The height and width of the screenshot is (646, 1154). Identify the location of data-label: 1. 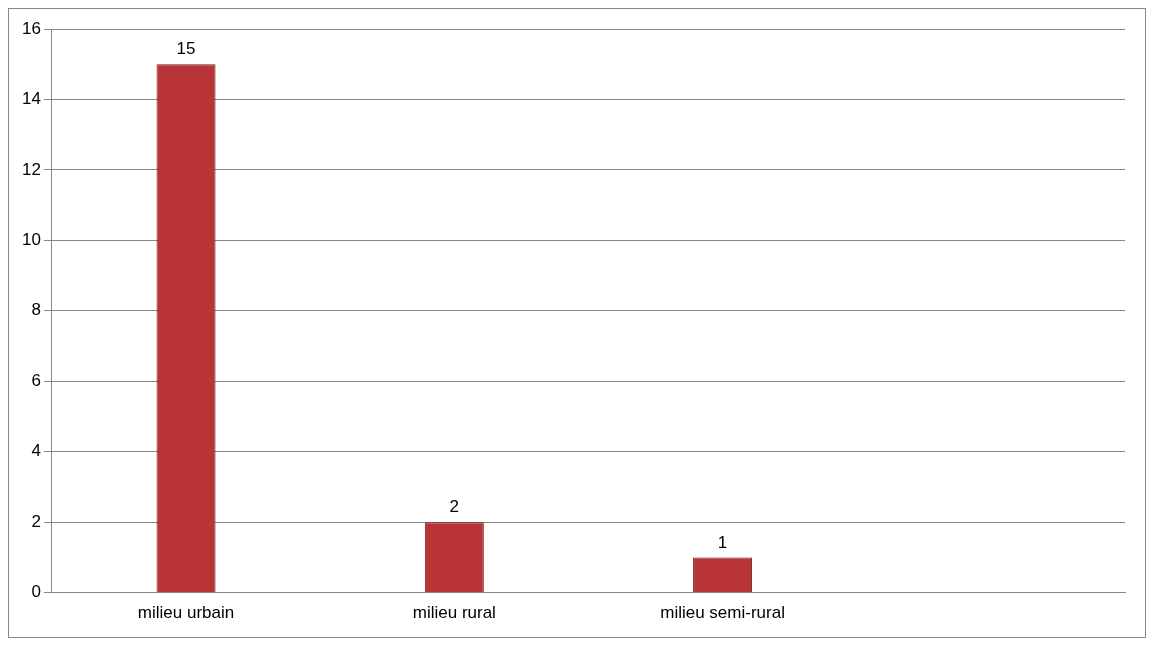
(722, 542).